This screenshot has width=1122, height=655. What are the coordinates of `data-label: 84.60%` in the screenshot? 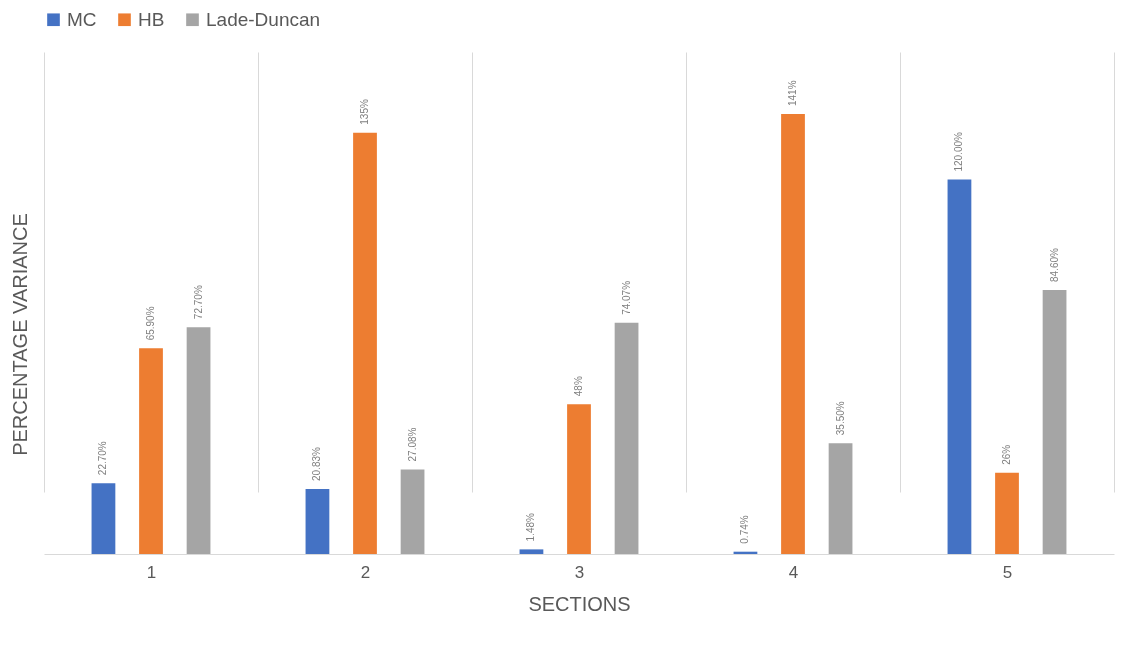 It's located at (1054, 264).